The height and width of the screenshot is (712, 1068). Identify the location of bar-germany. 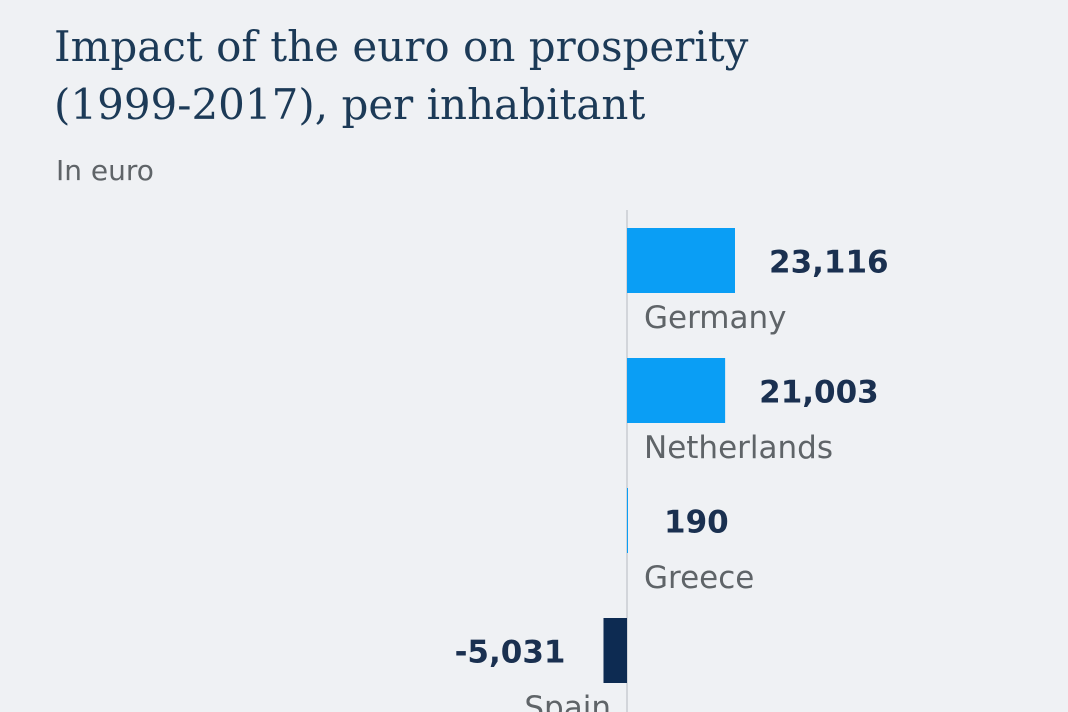
(681, 260).